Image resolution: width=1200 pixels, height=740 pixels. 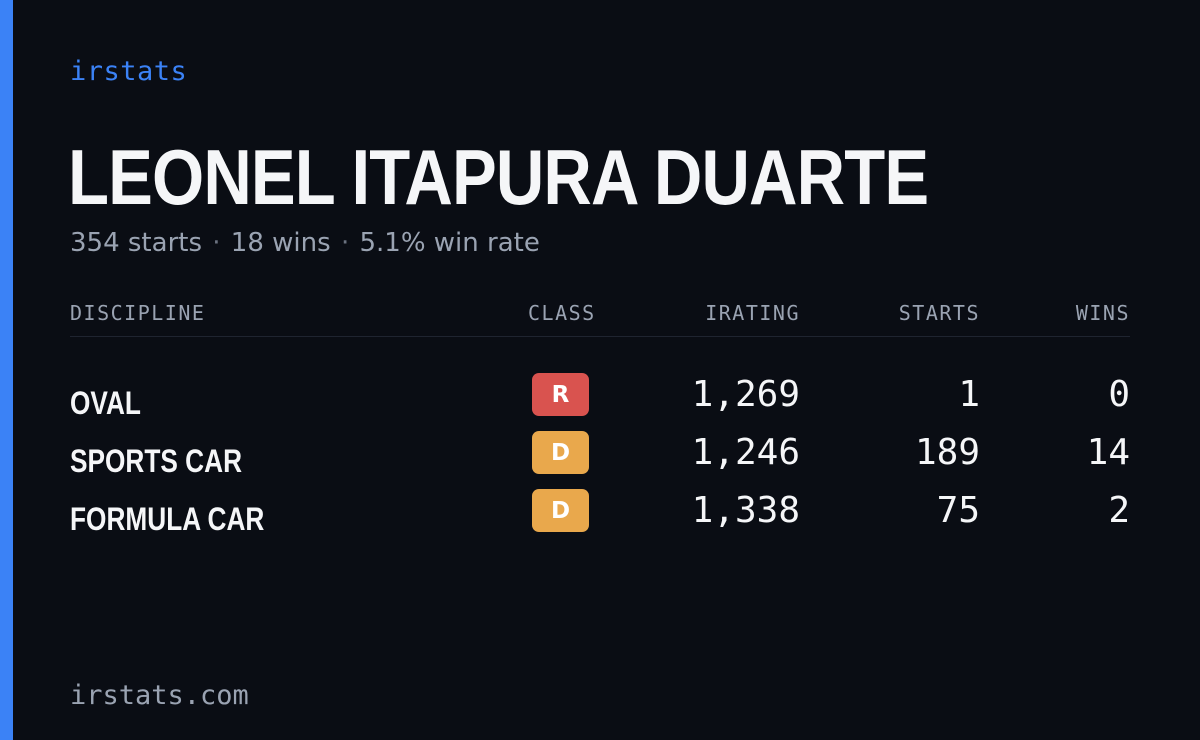 What do you see at coordinates (136, 243) in the screenshot?
I see `starts-count: 354 starts` at bounding box center [136, 243].